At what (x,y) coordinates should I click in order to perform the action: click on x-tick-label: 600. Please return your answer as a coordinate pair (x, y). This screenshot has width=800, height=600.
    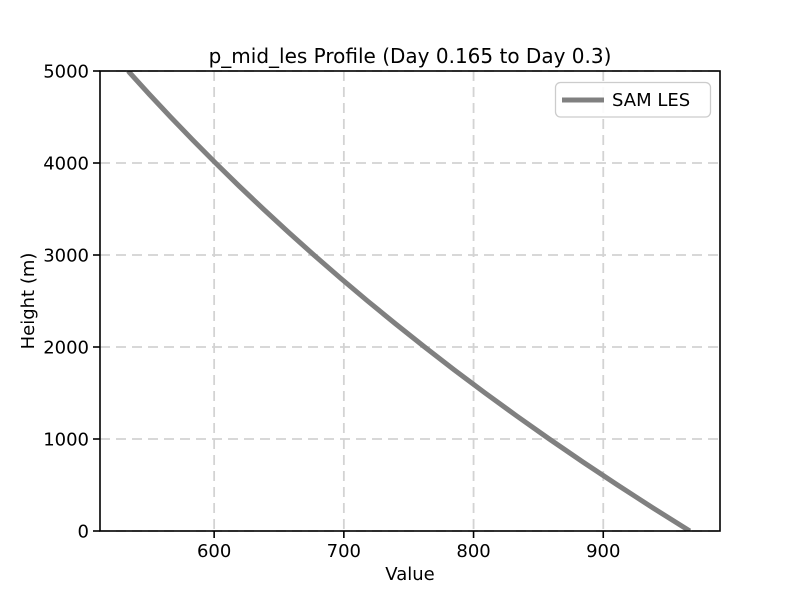
    Looking at the image, I should click on (214, 551).